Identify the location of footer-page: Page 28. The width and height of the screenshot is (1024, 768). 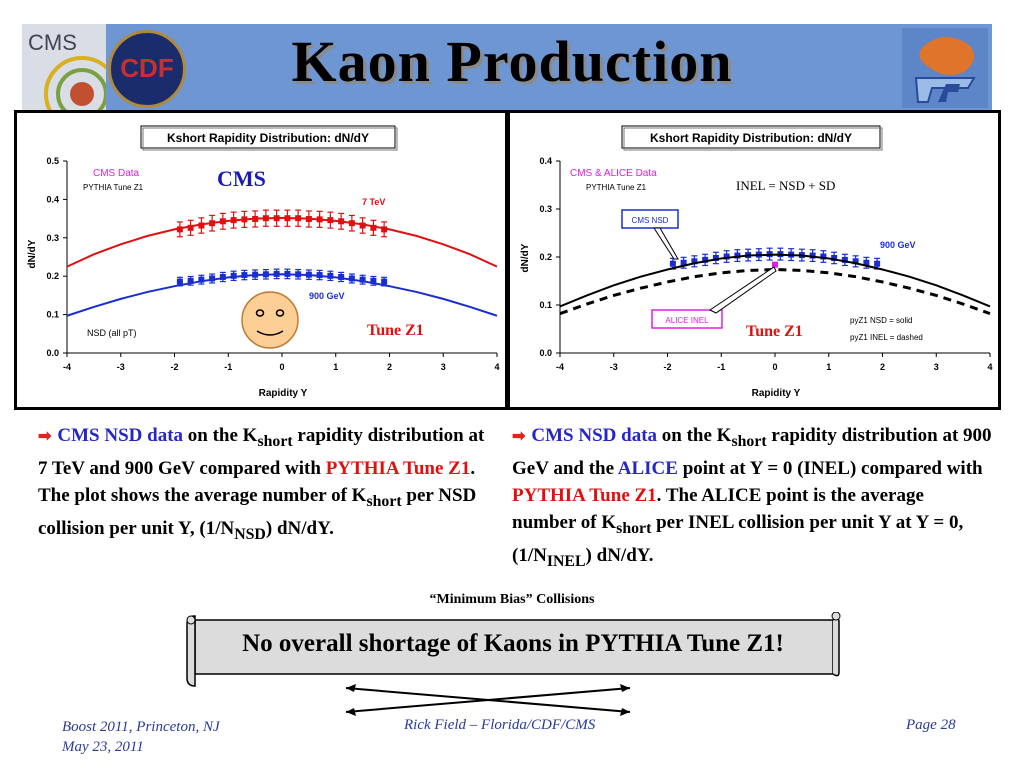
(931, 725).